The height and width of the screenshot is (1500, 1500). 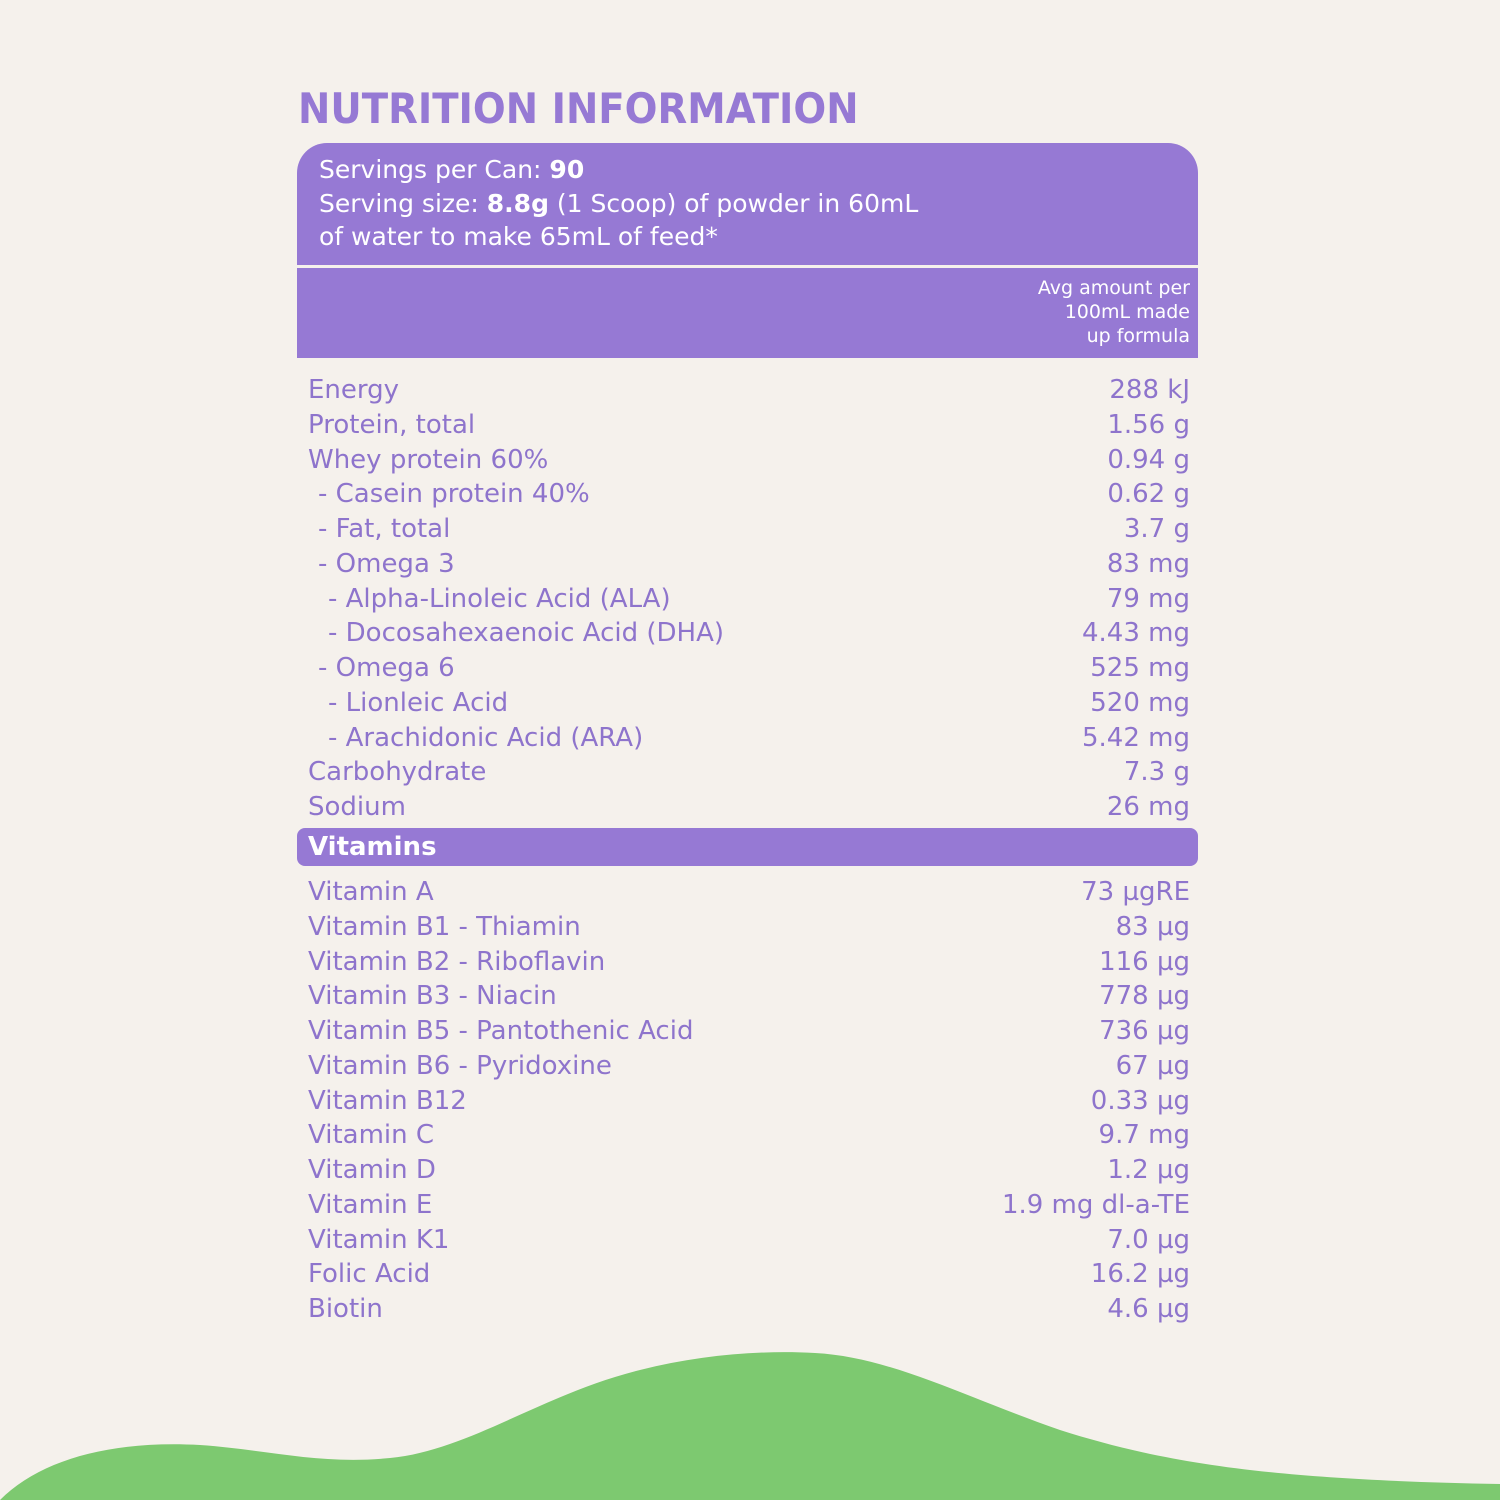 What do you see at coordinates (379, 1239) in the screenshot?
I see `nutrient-label: Vitamin K1` at bounding box center [379, 1239].